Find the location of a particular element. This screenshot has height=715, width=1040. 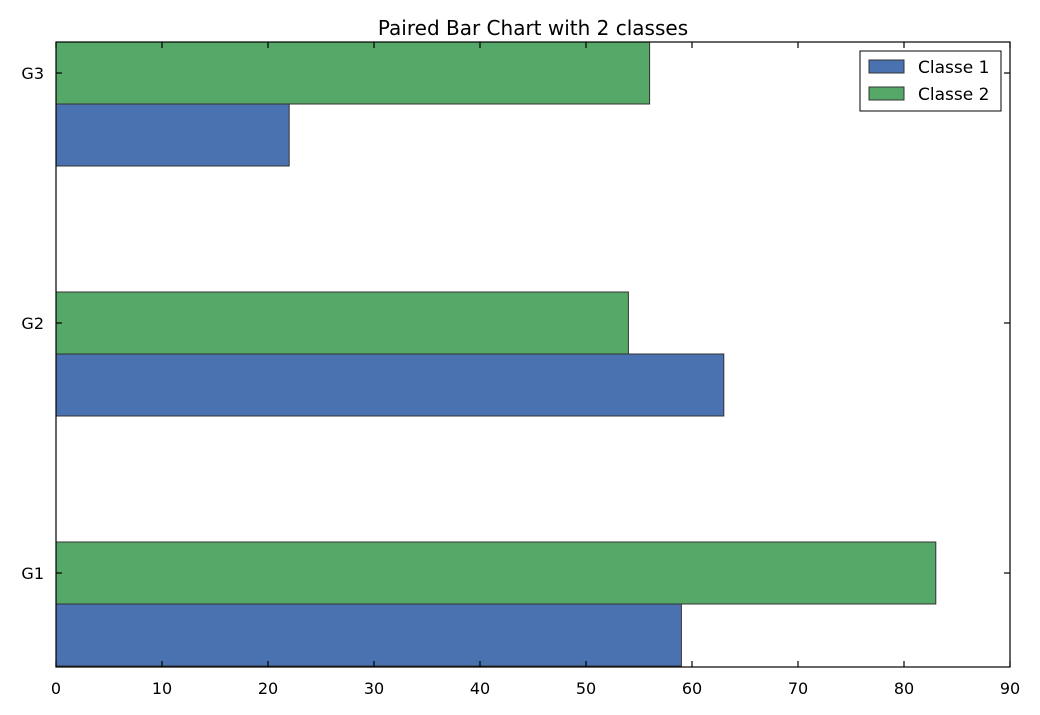

y-tick-label: G3 is located at coordinates (32, 73).